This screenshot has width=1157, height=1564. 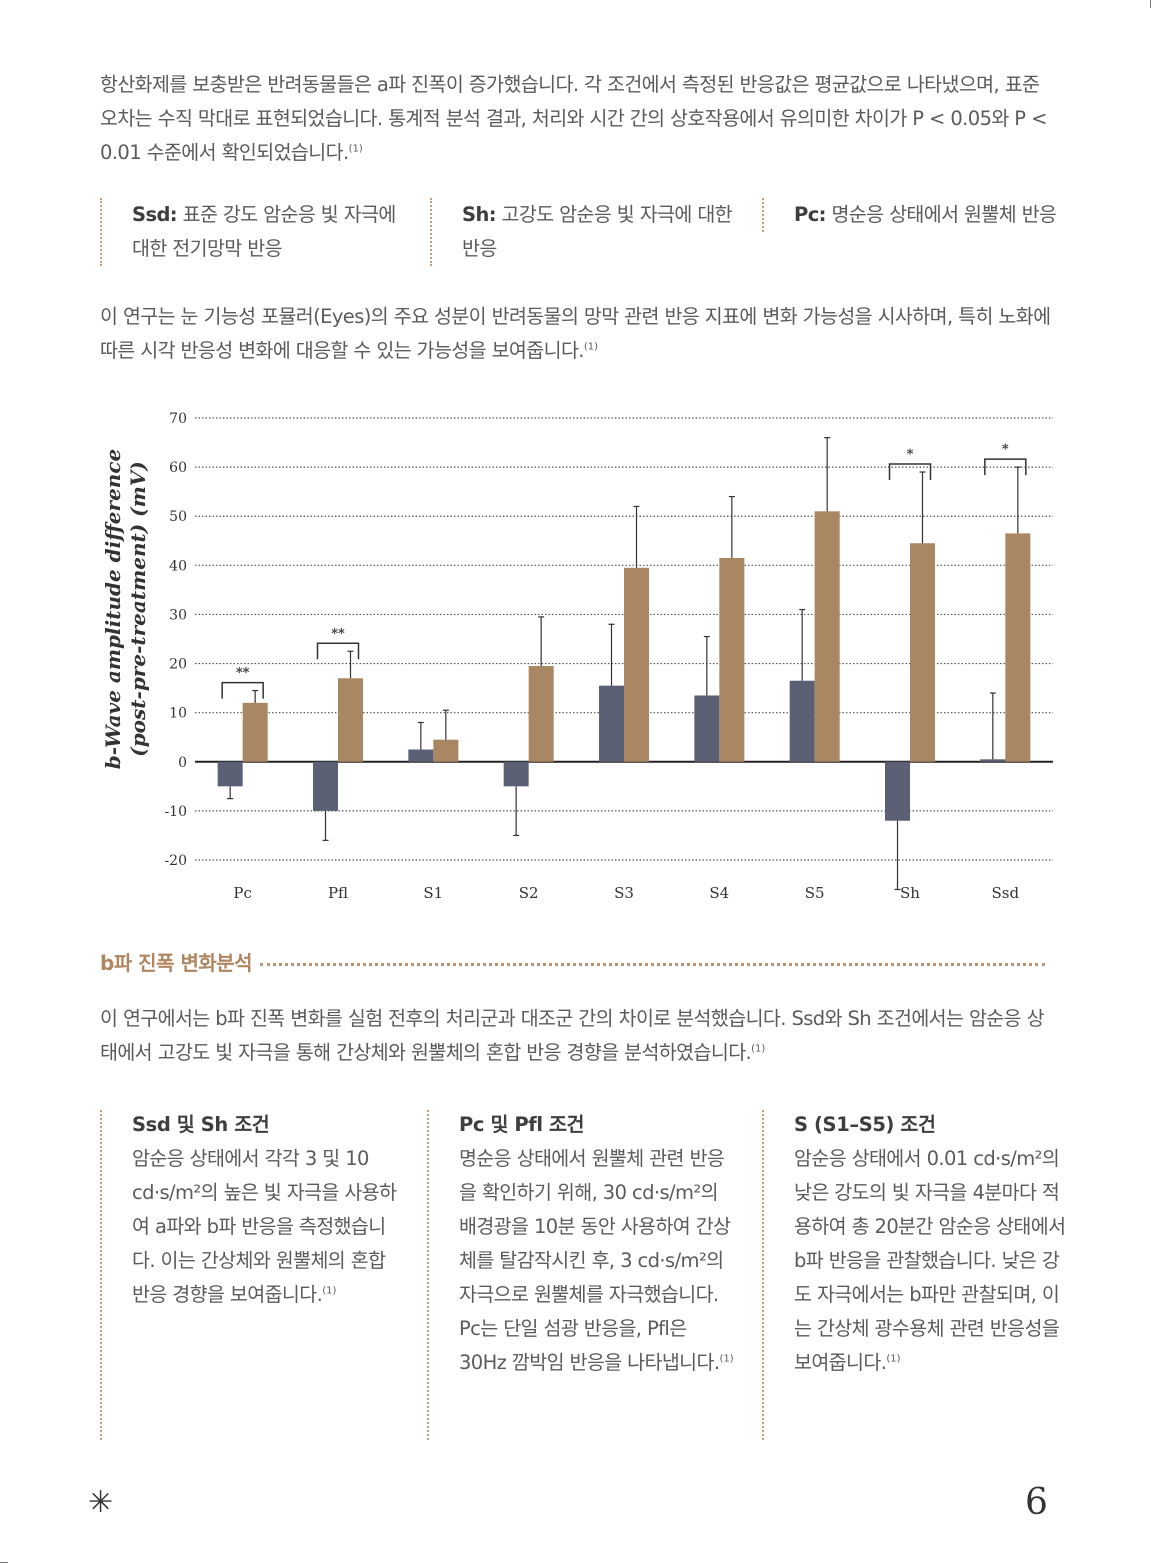 I want to click on column-title: S (S1–S5) 조건, so click(x=865, y=1124).